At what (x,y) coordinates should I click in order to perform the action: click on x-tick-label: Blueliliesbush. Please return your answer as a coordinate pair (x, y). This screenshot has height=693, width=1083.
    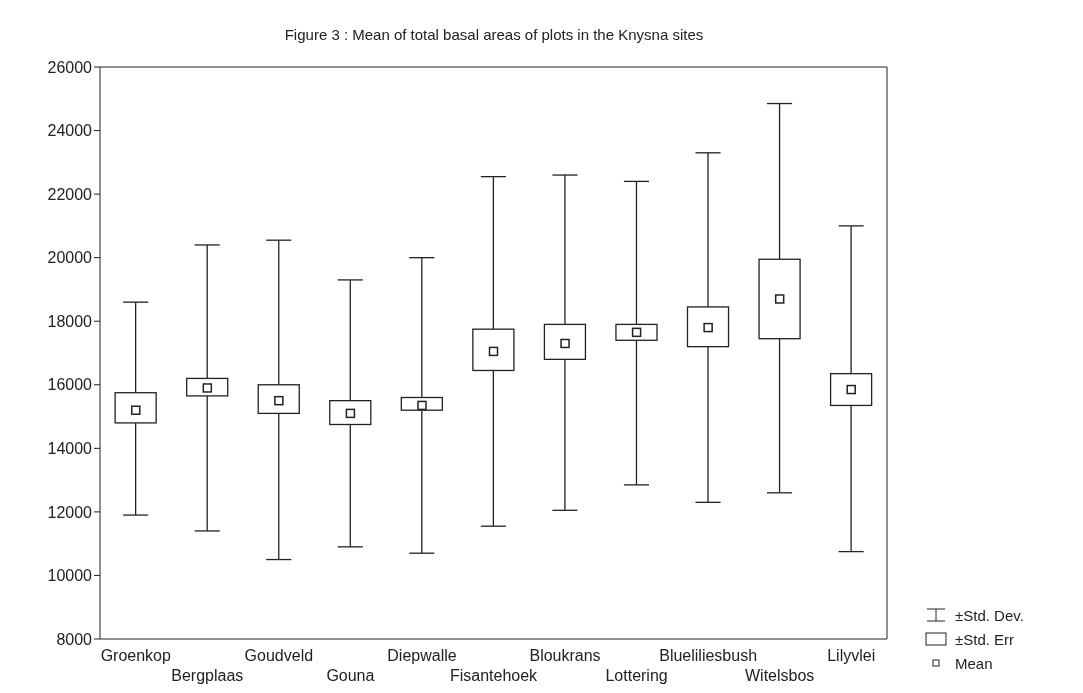
    Looking at the image, I should click on (708, 655).